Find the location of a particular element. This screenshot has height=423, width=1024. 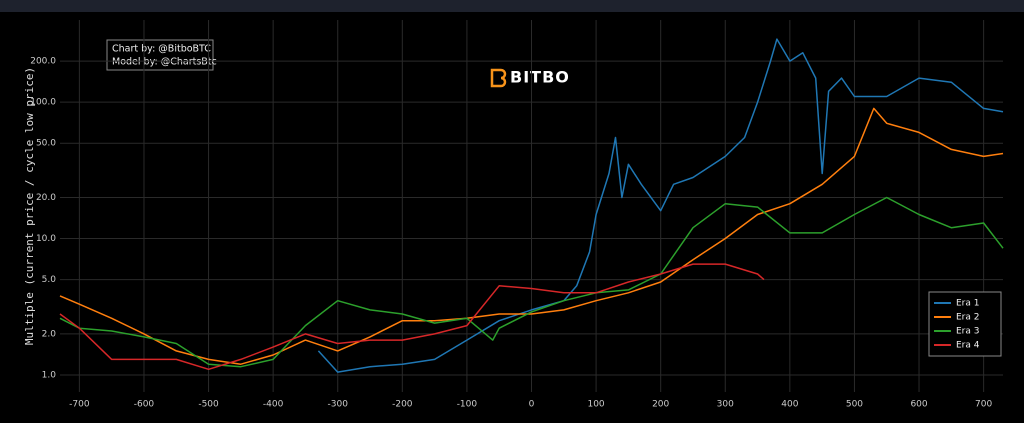

annotation: Chart by: @BitboBTC is located at coordinates (161, 49).